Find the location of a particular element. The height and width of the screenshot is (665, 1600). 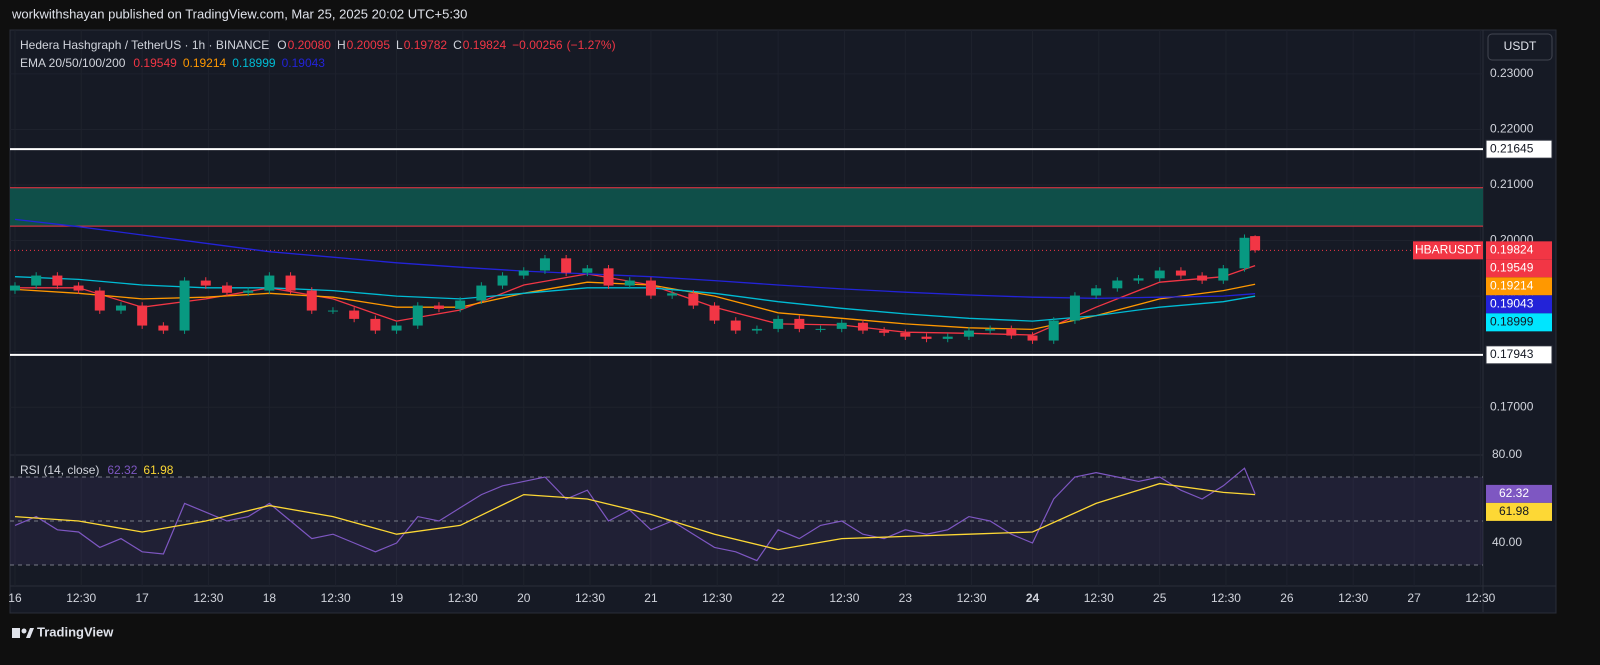

x-tick-label: 18 is located at coordinates (270, 598).